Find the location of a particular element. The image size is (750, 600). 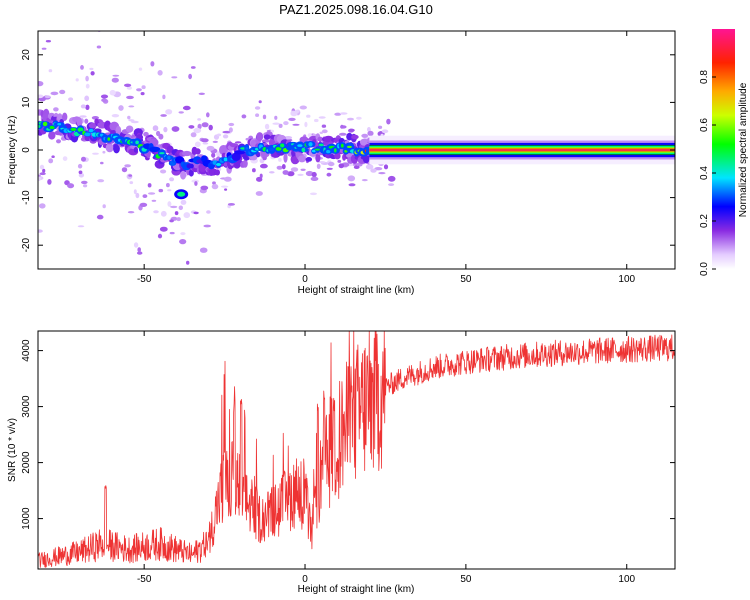

spectrogram-x-tick-label: -50 is located at coordinates (144, 279).